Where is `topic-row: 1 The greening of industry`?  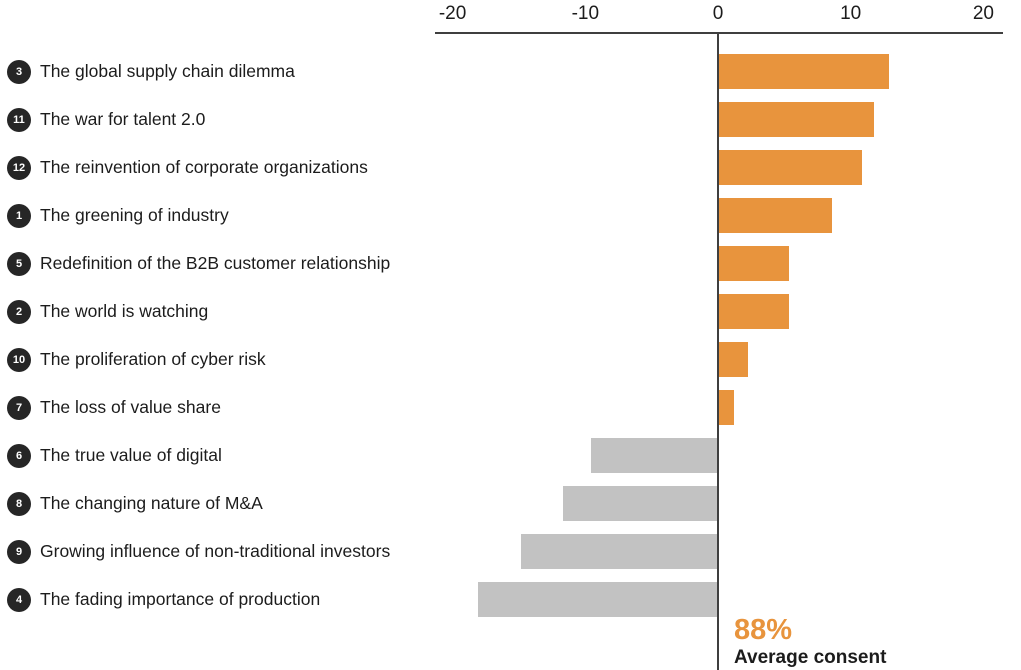
topic-row: 1 The greening of industry is located at coordinates (510, 215).